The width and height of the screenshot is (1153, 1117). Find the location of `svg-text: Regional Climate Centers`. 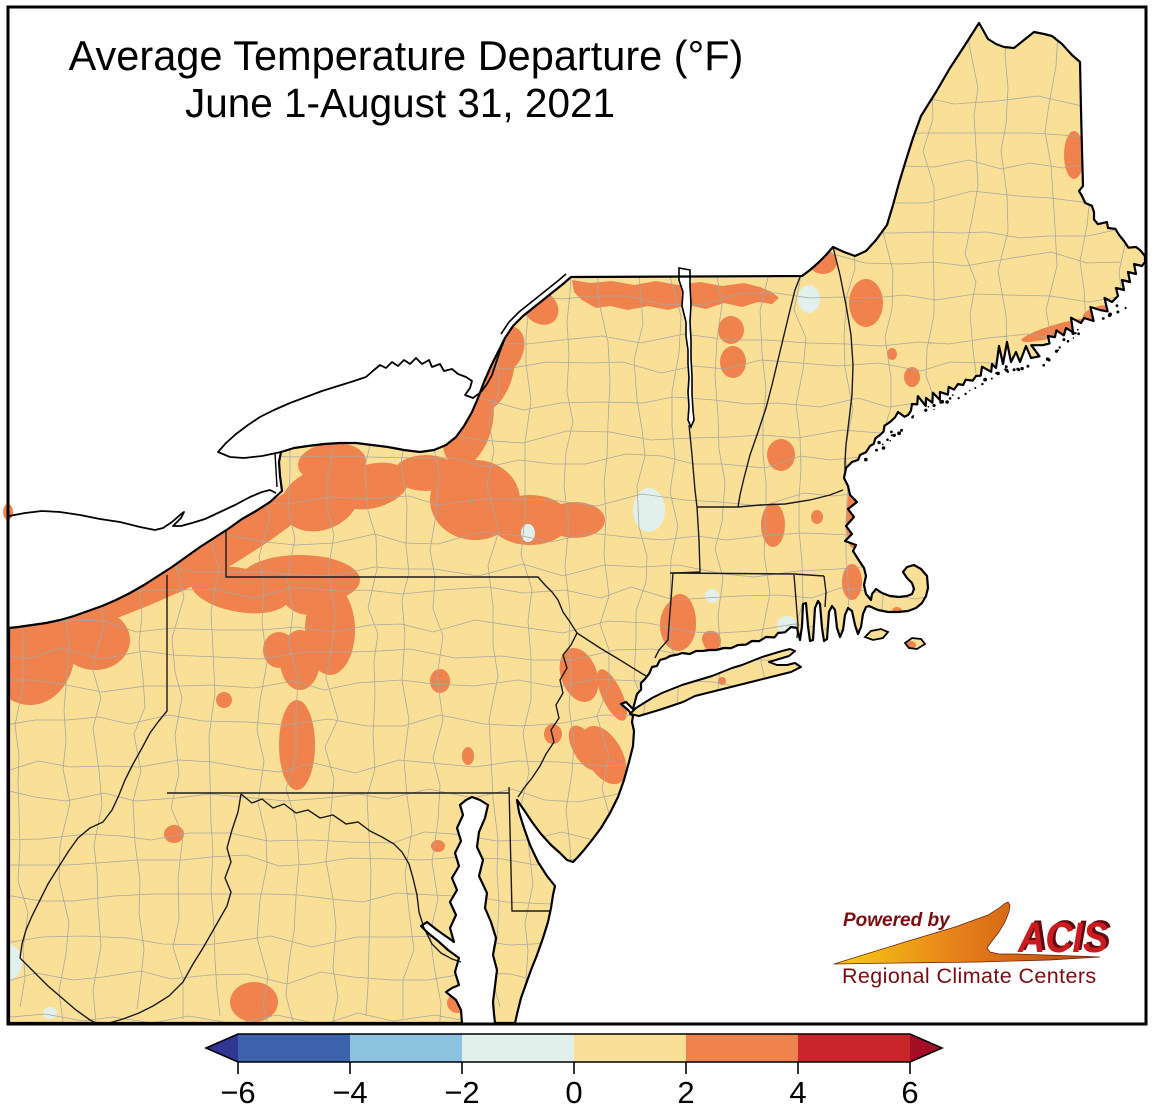

svg-text: Regional Climate Centers is located at coordinates (969, 976).